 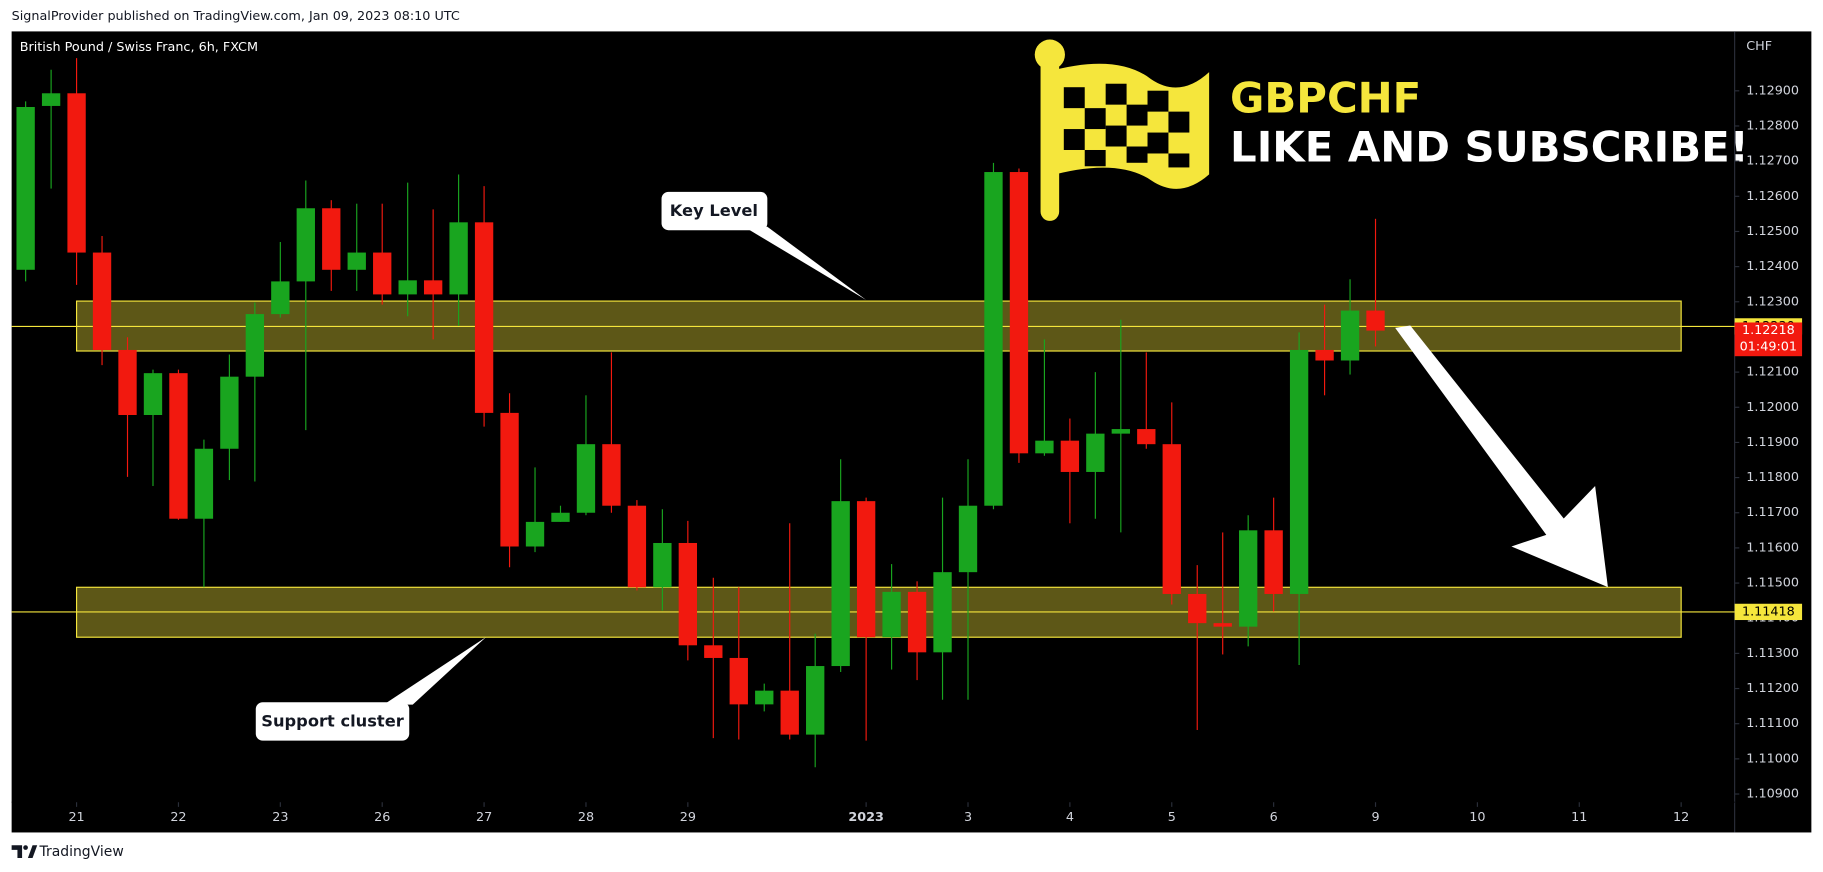 What do you see at coordinates (1579, 817) in the screenshot?
I see `x-tick-label: 11` at bounding box center [1579, 817].